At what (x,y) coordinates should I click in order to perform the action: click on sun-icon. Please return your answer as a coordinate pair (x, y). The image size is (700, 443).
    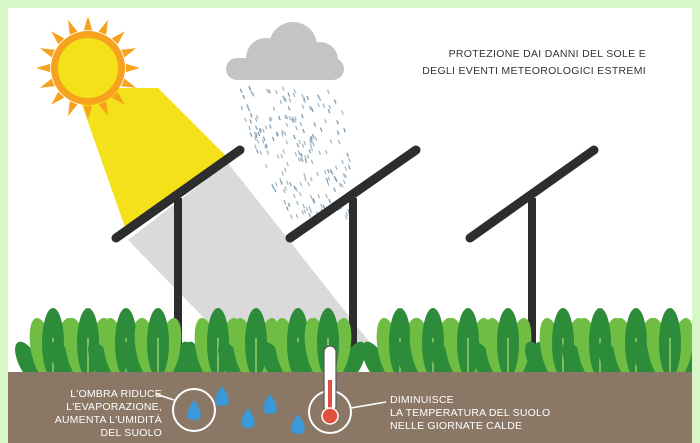
    Looking at the image, I should click on (88, 68).